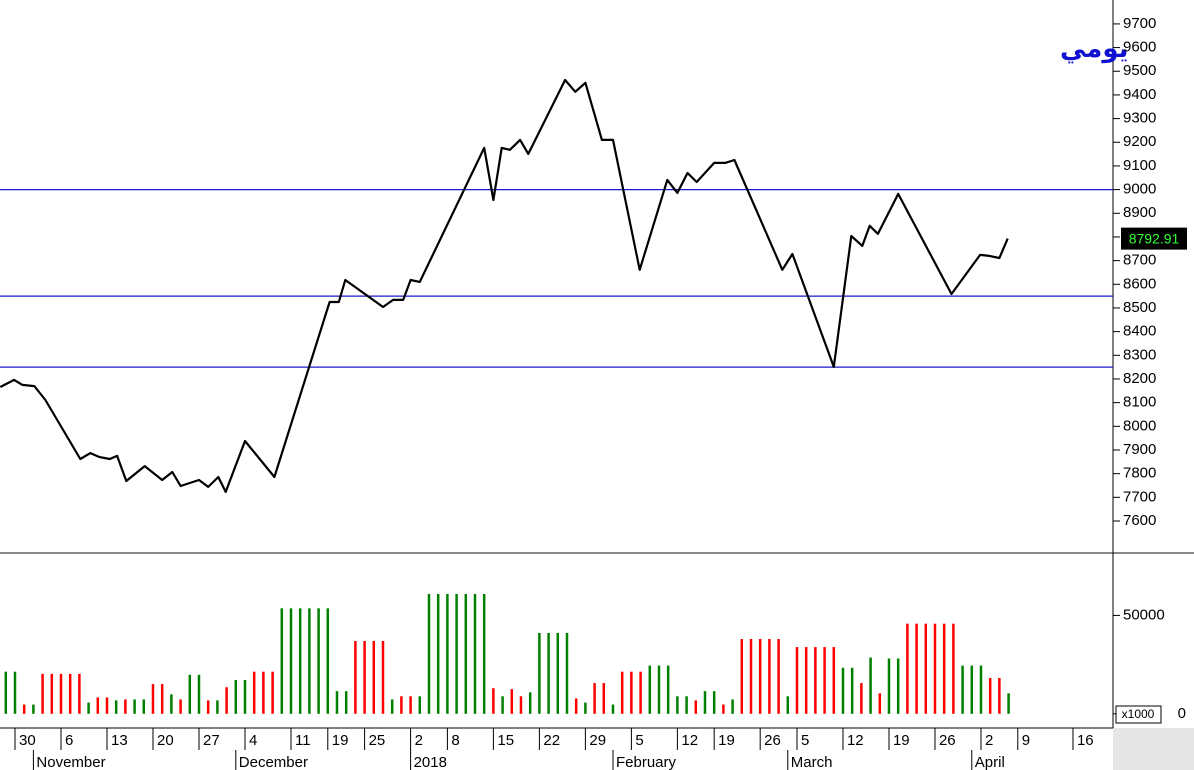  I want to click on y-tick-label: 8900, so click(1139, 212).